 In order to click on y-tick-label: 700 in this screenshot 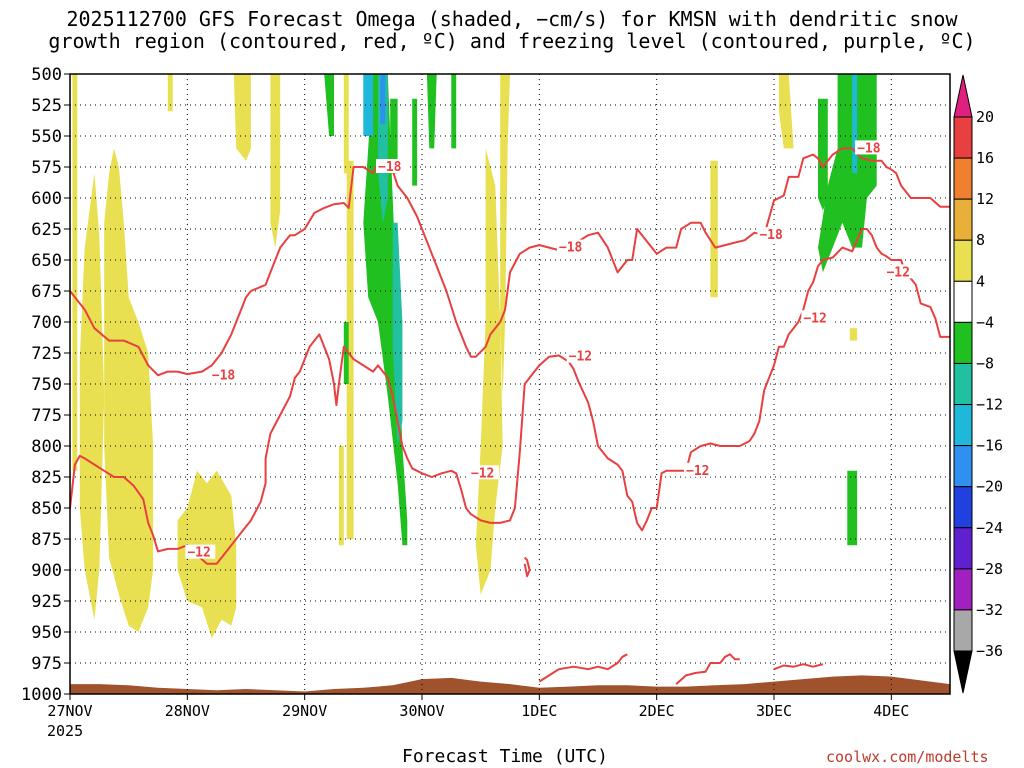, I will do `click(46, 323)`.